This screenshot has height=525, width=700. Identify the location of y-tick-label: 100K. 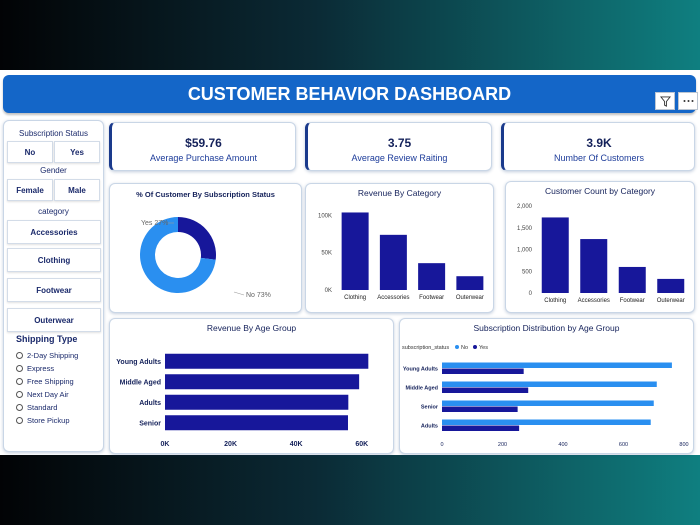
(325, 216).